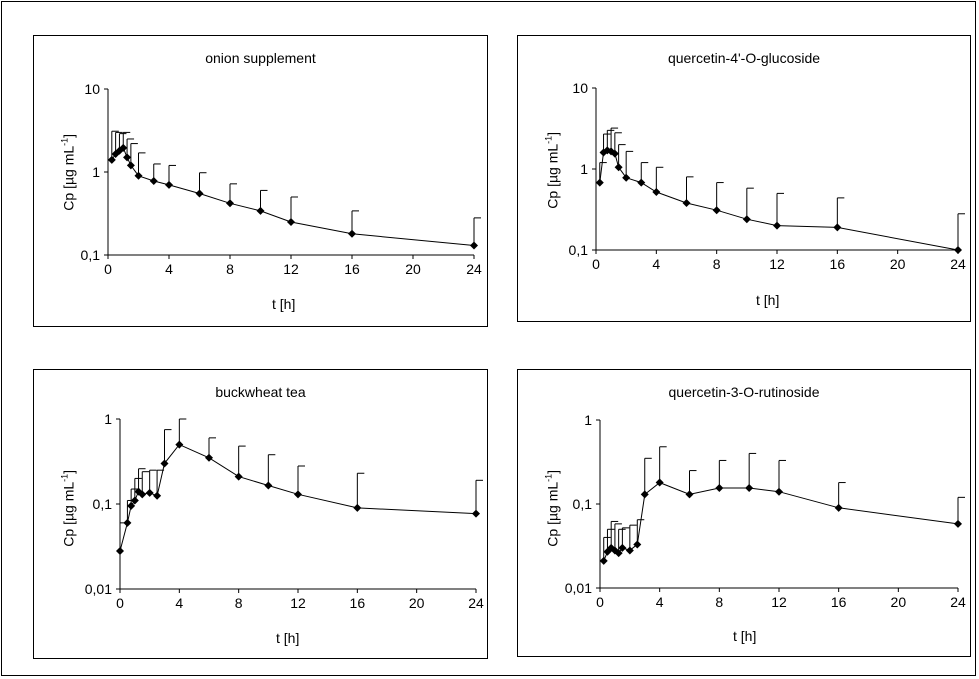  What do you see at coordinates (580, 88) in the screenshot?
I see `y-tick-label: 10` at bounding box center [580, 88].